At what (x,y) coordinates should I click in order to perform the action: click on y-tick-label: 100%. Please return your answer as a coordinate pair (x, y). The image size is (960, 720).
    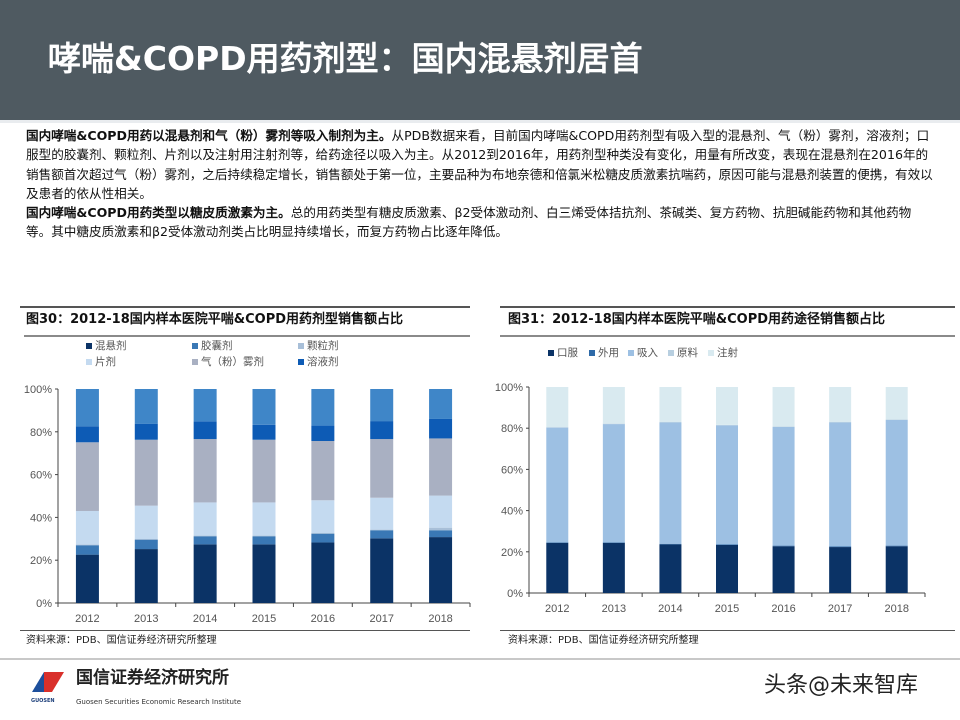
    Looking at the image, I should click on (509, 388).